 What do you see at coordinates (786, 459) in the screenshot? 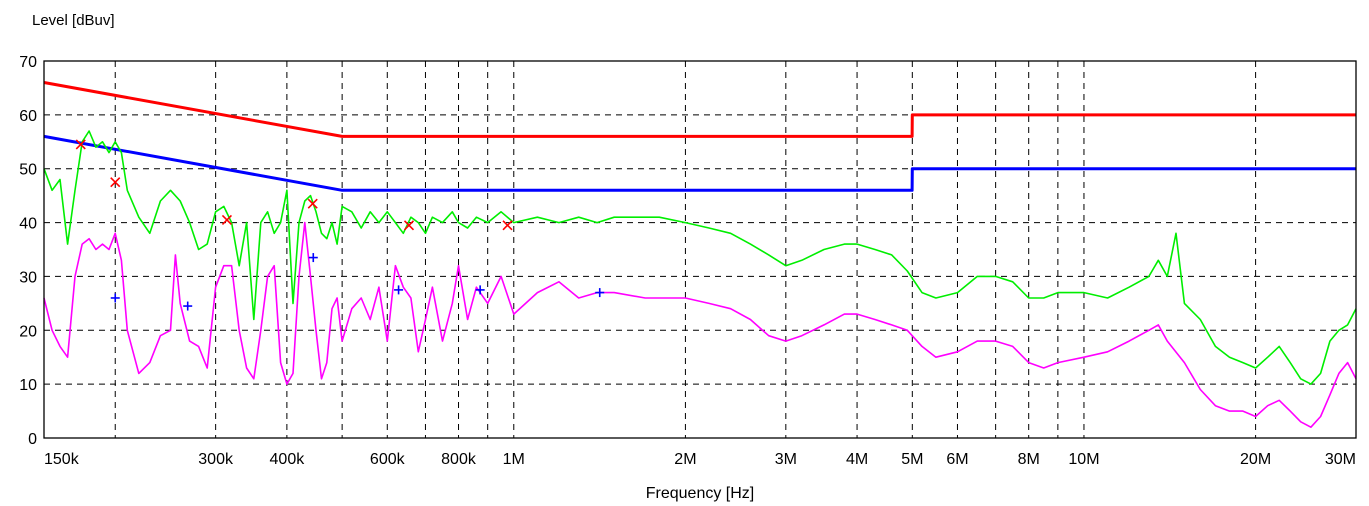
I see `x-tick-label: 3M` at bounding box center [786, 459].